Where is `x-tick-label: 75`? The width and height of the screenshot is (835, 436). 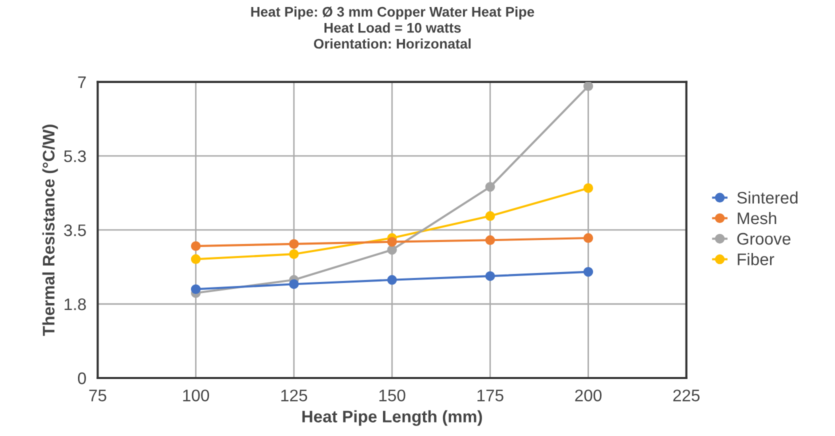
x-tick-label: 75 is located at coordinates (97, 396).